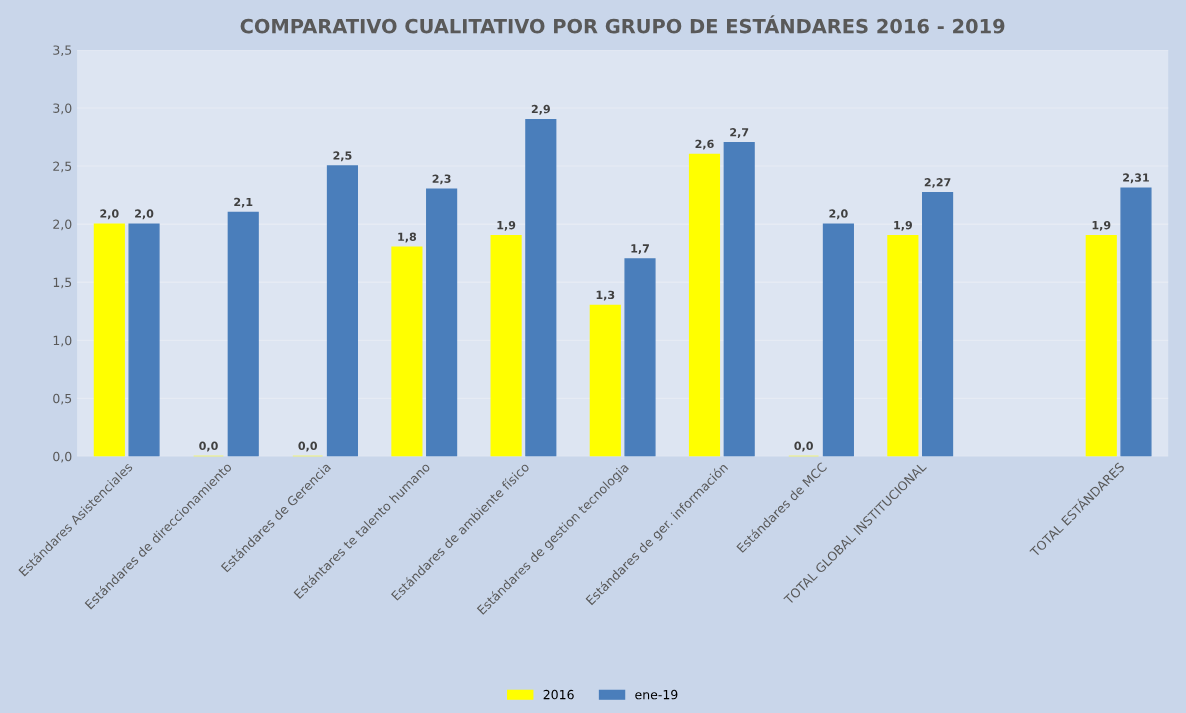 This screenshot has width=1186, height=713. I want to click on data-label: 1,7, so click(640, 249).